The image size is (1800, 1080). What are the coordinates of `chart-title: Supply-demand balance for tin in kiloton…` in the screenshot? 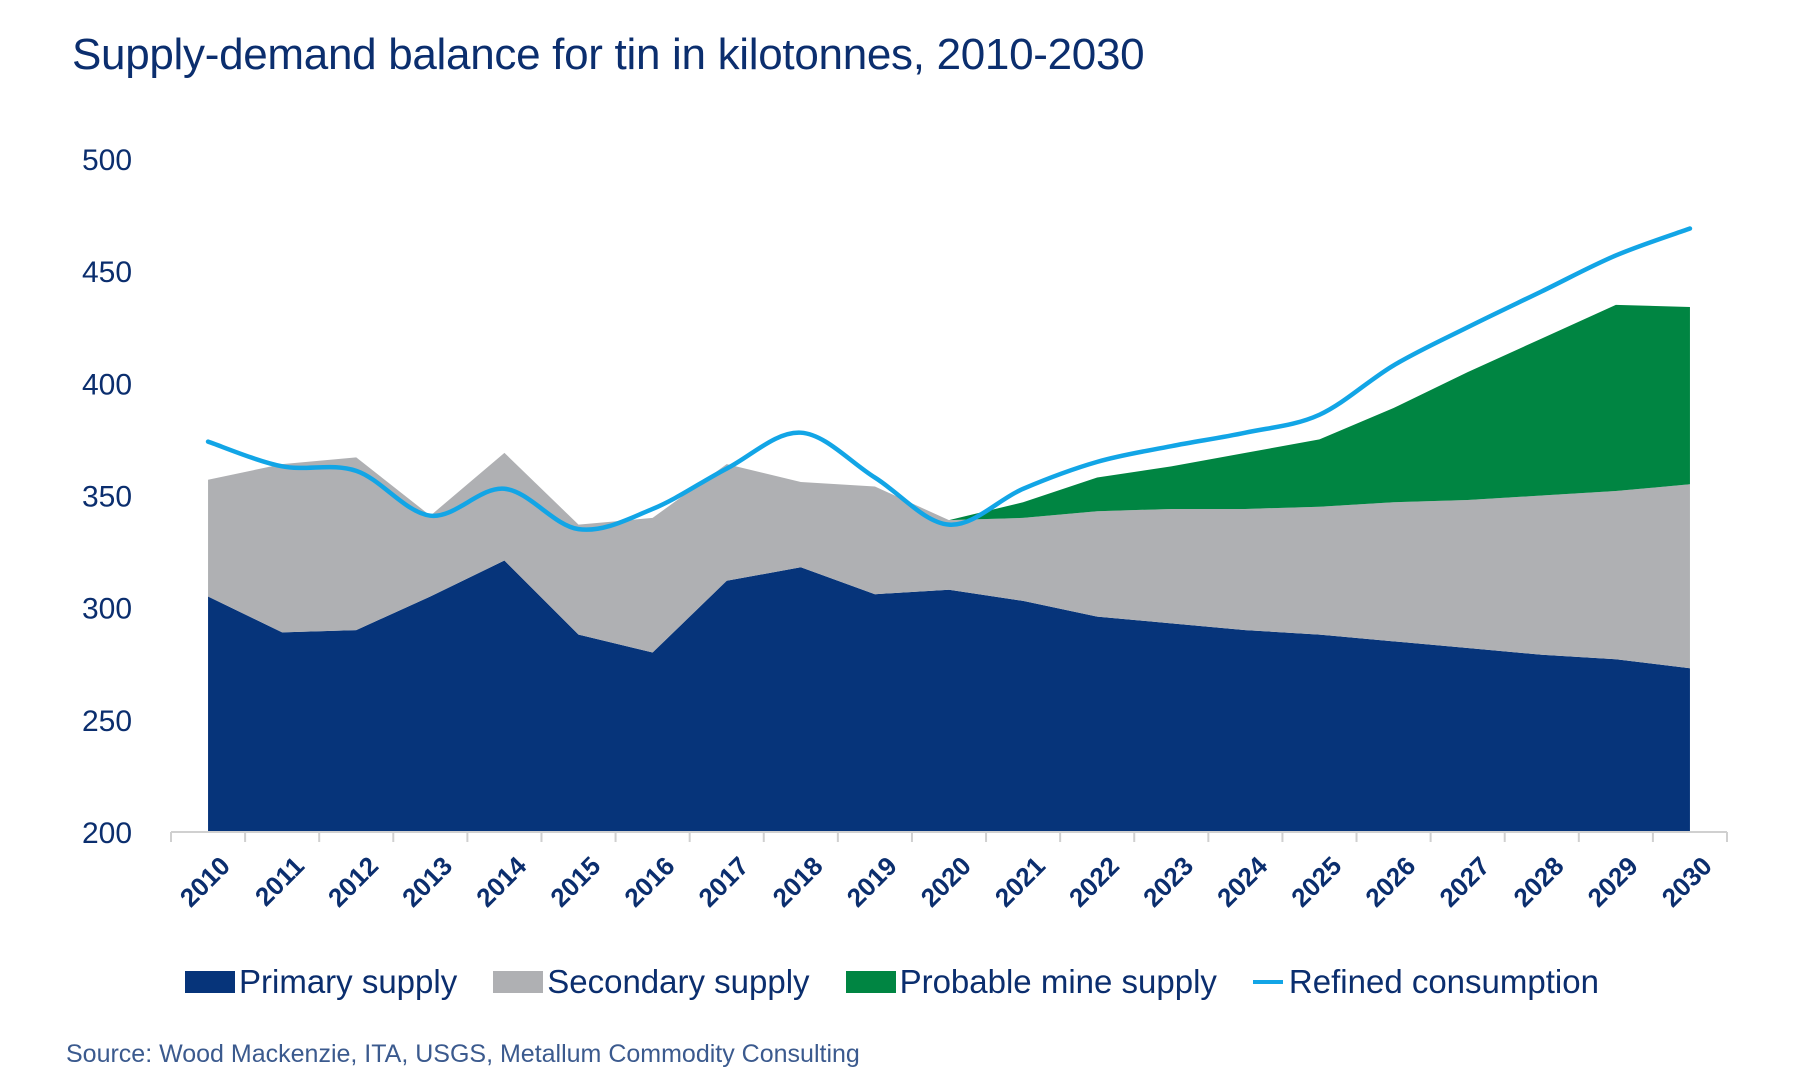 It's located at (608, 54).